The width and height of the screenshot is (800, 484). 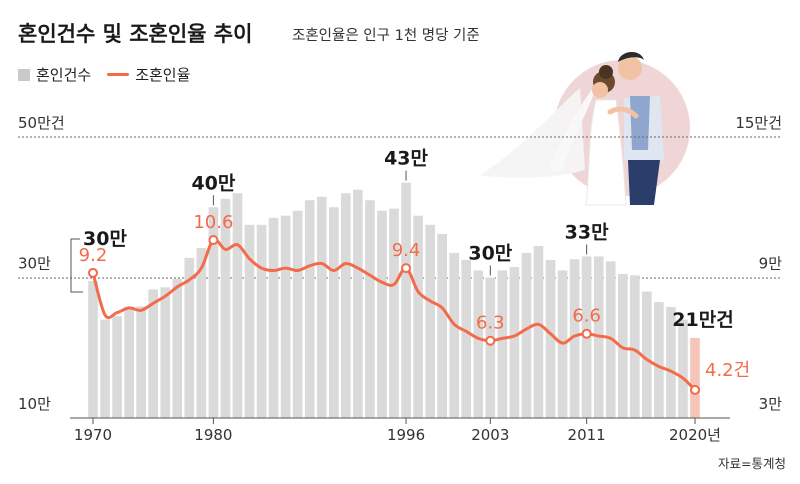 What do you see at coordinates (382, 314) in the screenshot?
I see `bar-1994` at bounding box center [382, 314].